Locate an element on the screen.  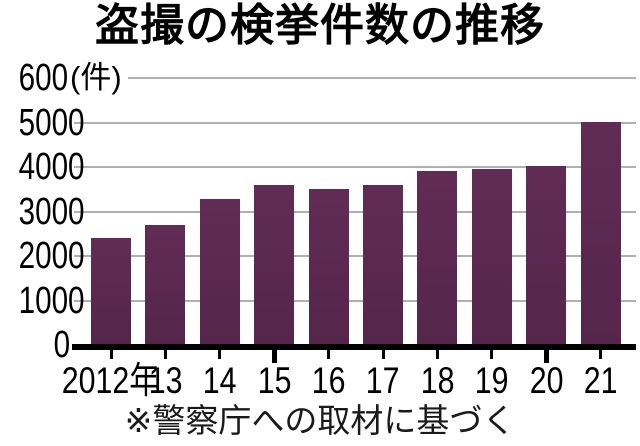
y-axis-tick-label: 6000 is located at coordinates (42, 78).